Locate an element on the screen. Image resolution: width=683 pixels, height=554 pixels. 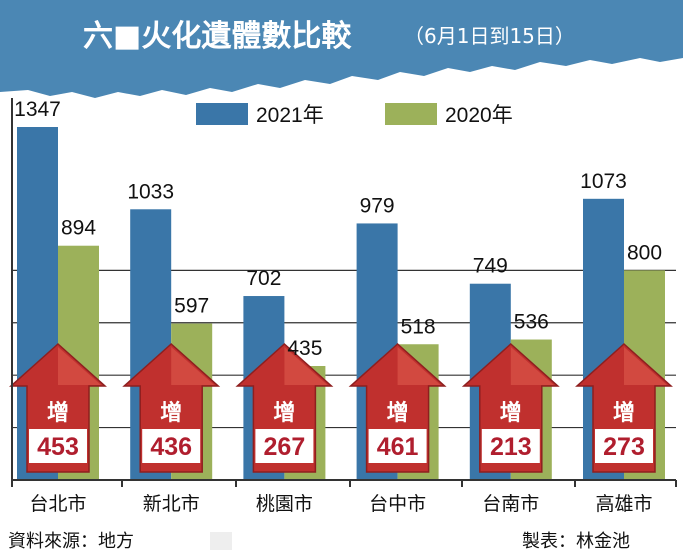
source-note: 資料來源：地方 is located at coordinates (71, 541).